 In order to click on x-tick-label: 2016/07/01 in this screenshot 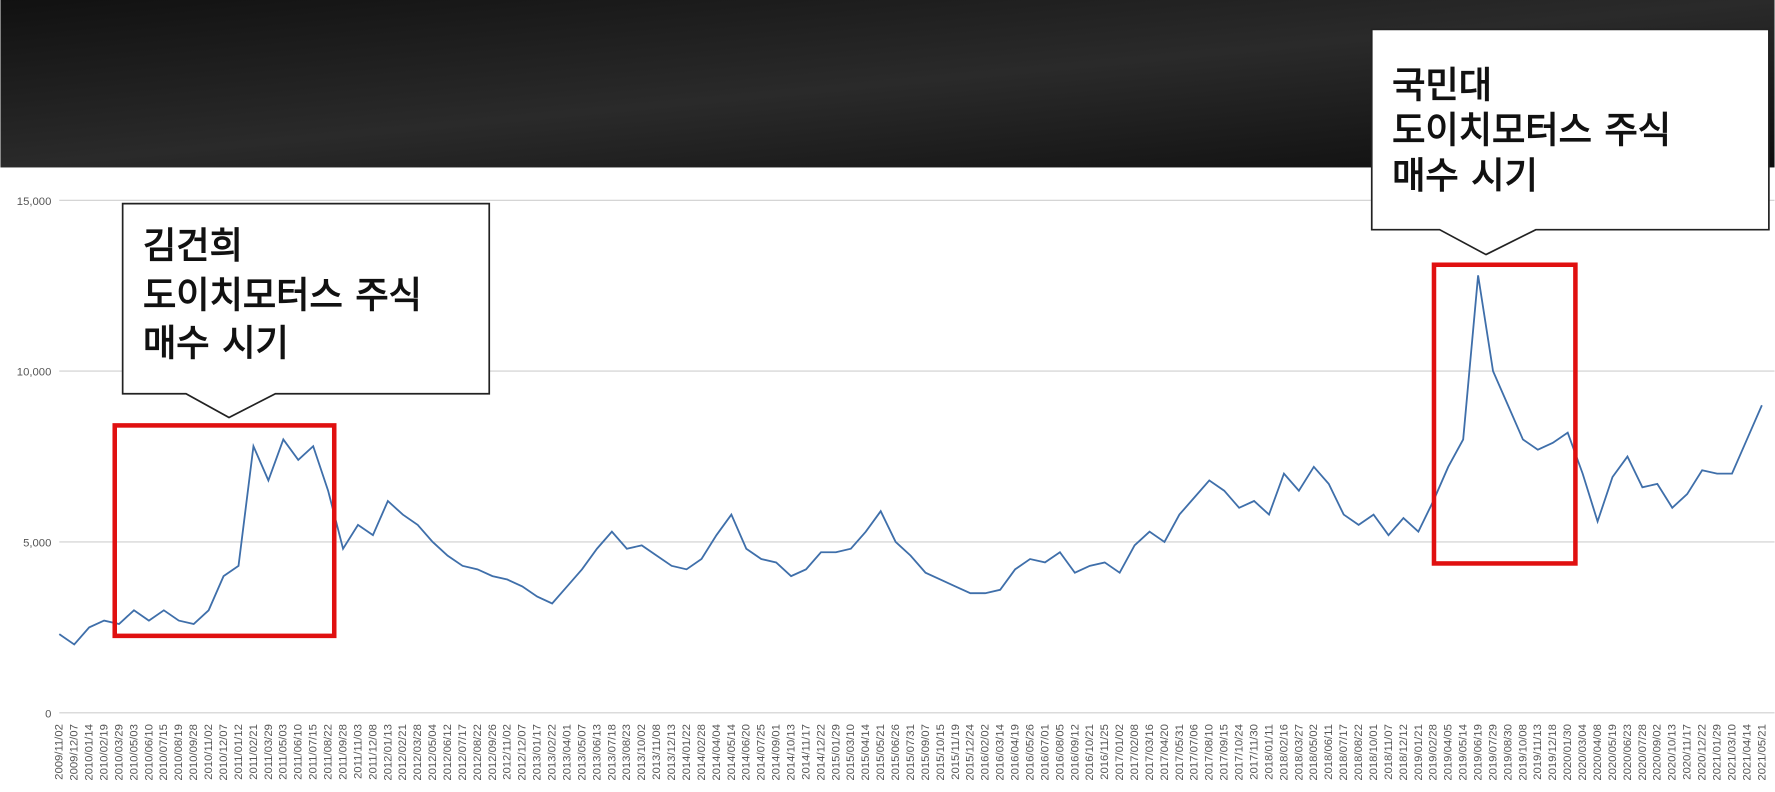, I will do `click(1045, 752)`.